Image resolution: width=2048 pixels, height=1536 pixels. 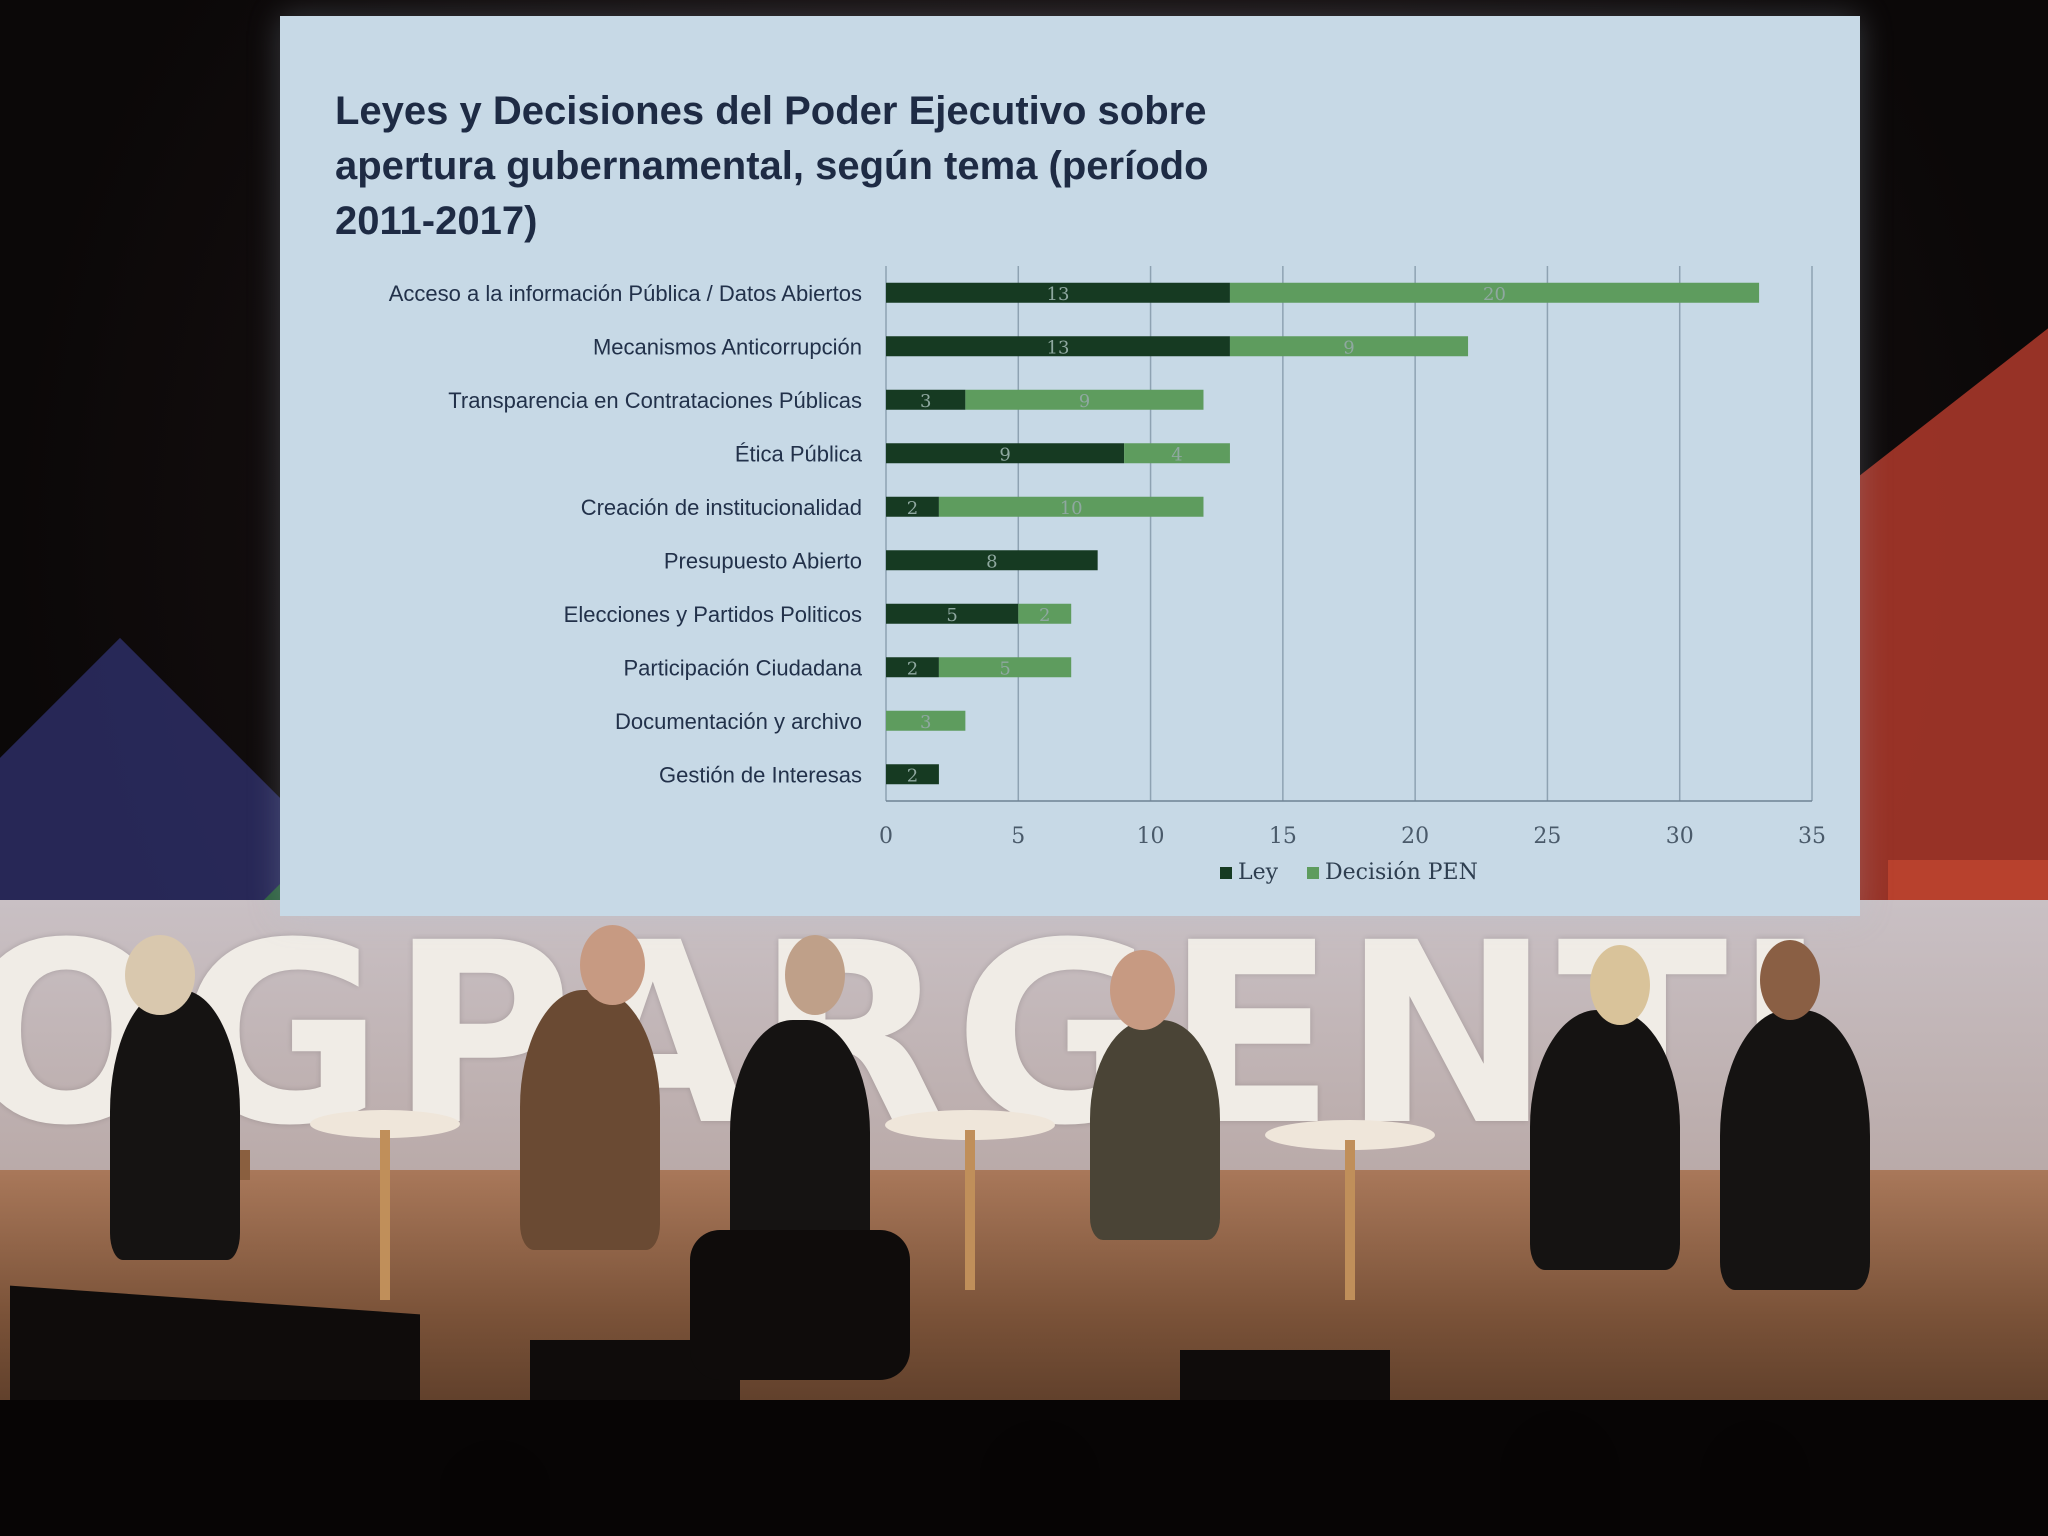 What do you see at coordinates (436, 221) in the screenshot?
I see `chart-title-line-3: 2011-2017)` at bounding box center [436, 221].